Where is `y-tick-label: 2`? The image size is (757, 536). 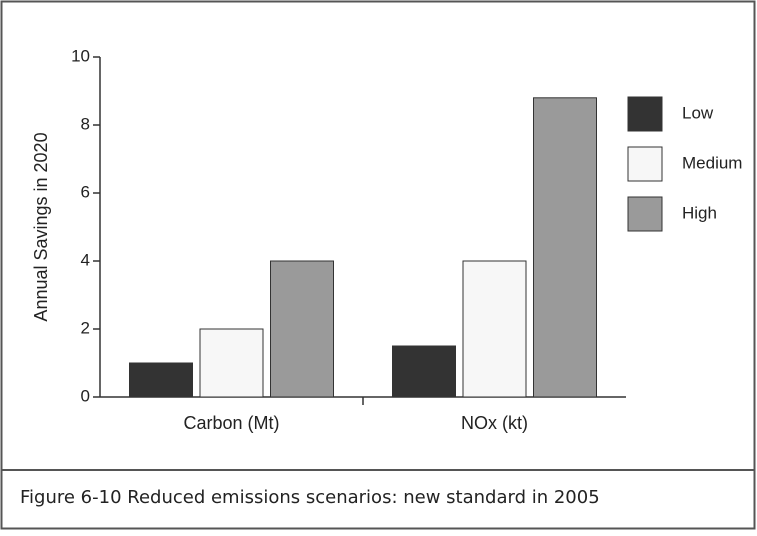
y-tick-label: 2 is located at coordinates (85, 327).